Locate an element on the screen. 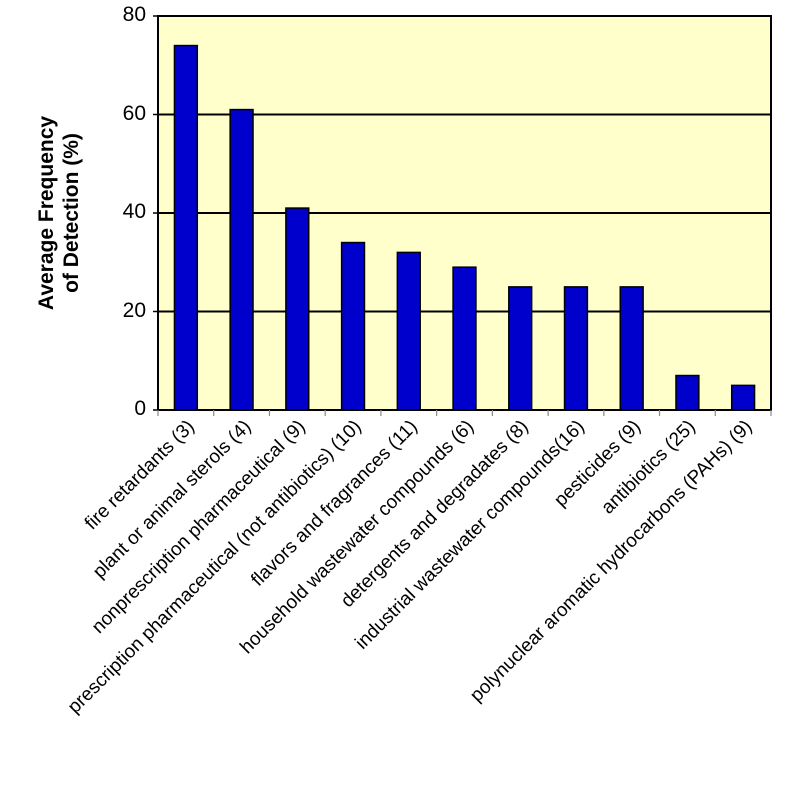 The width and height of the screenshot is (787, 790). y-tick-label: 0 is located at coordinates (140, 408).